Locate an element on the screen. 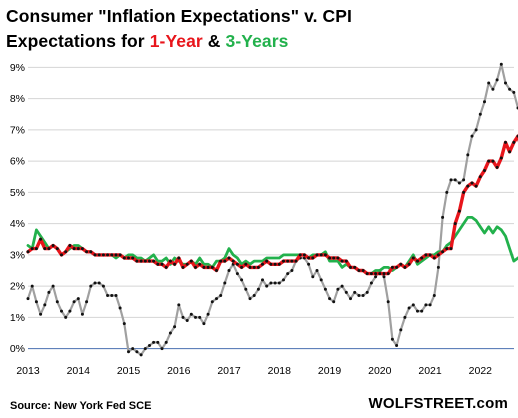 This screenshot has width=518, height=418. source-note: Source: New York Fed SCE is located at coordinates (81, 406).